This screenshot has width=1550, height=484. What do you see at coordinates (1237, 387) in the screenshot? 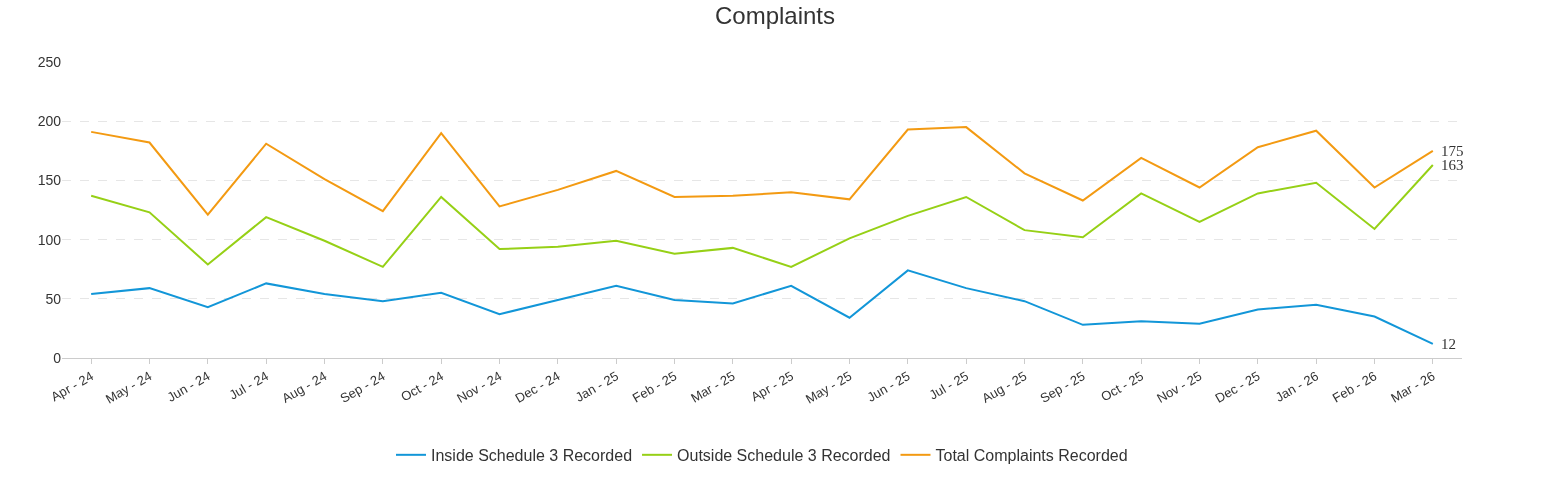
I see `x-tick-label: Dec - 25` at bounding box center [1237, 387].